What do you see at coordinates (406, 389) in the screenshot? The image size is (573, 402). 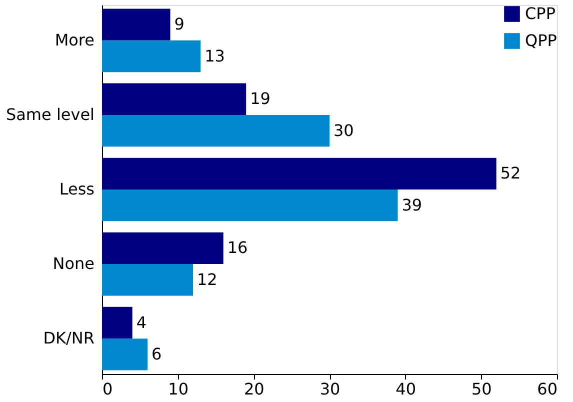 I see `x-tick-label: 40` at bounding box center [406, 389].